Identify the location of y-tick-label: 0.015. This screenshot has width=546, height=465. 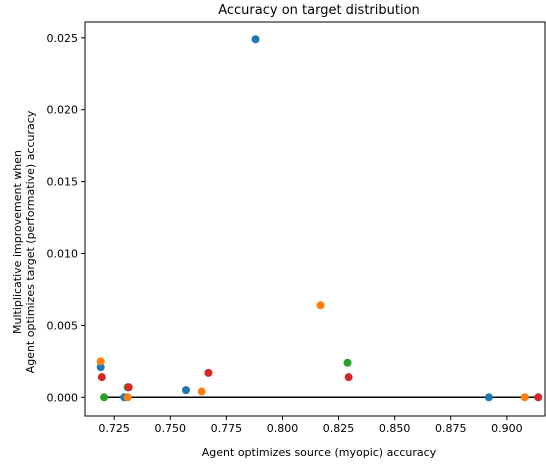
(63, 182).